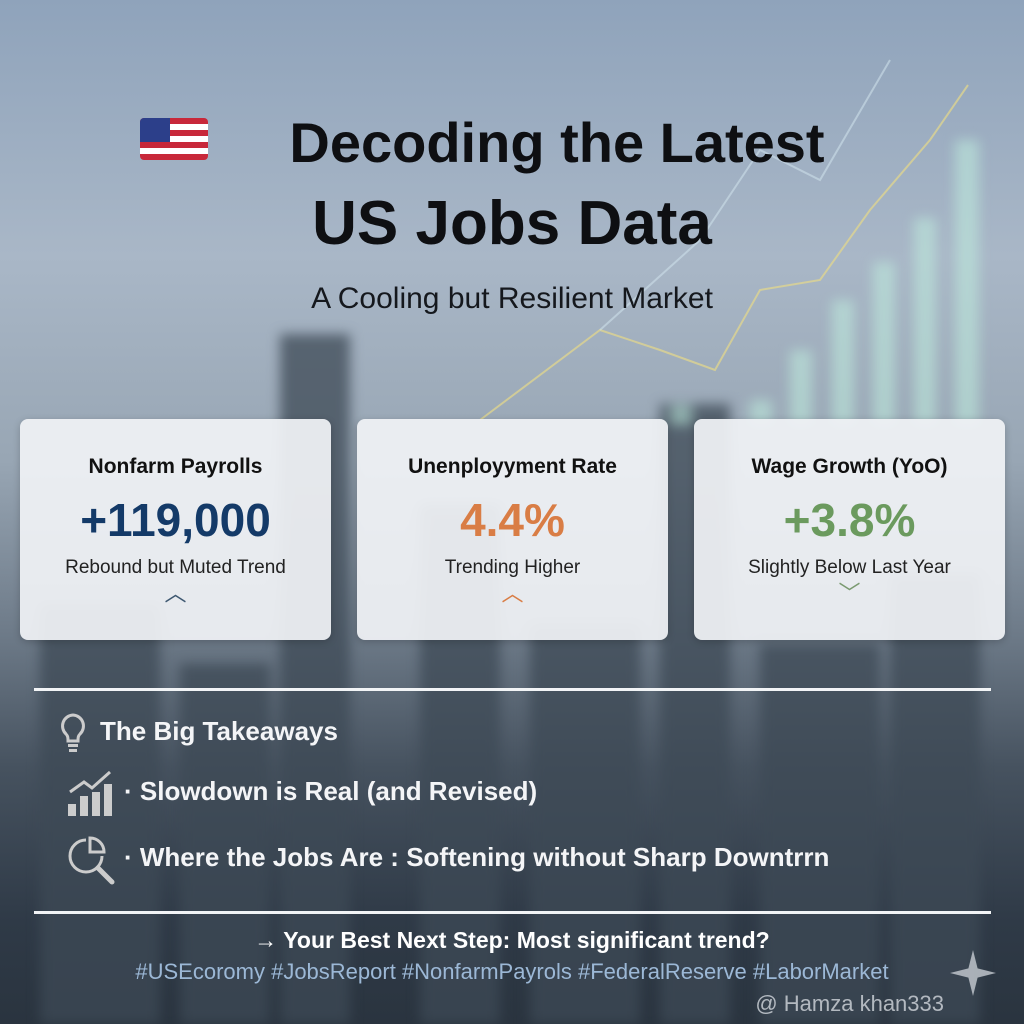 The image size is (1024, 1024). I want to click on takeaways-heading: The Big Takeaways, so click(219, 731).